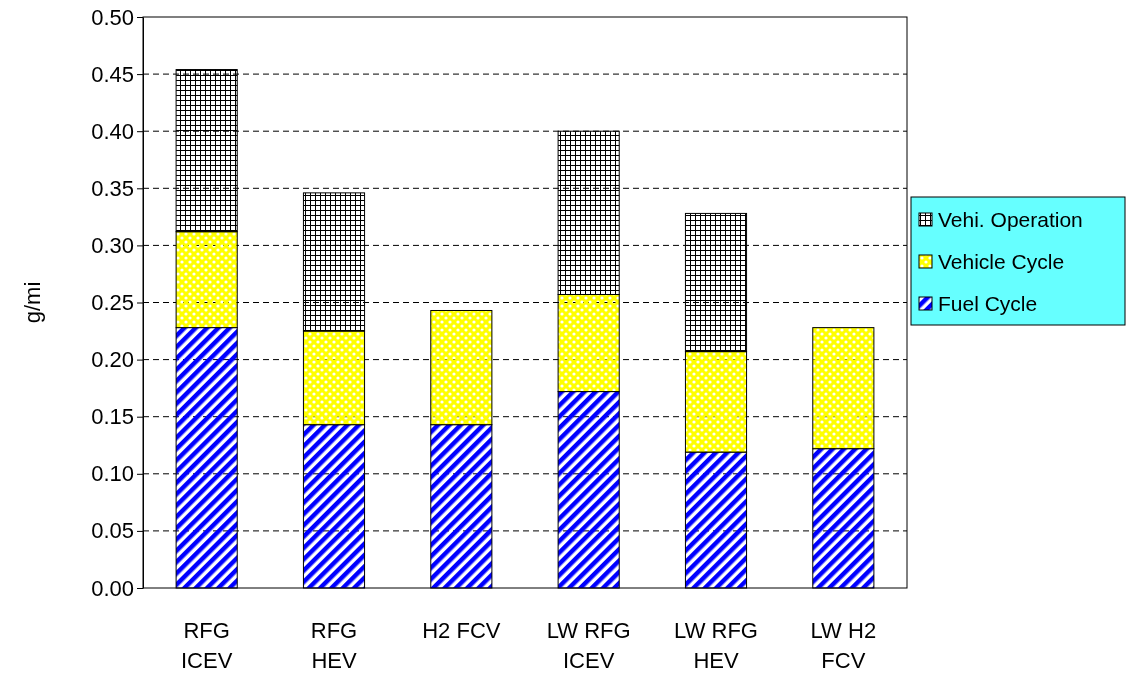 This screenshot has width=1129, height=689. I want to click on y-tick-label: 0.25, so click(112, 303).